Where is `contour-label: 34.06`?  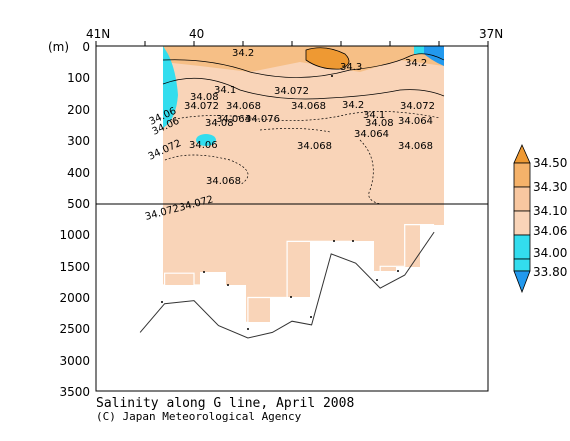 contour-label: 34.06 is located at coordinates (203, 145).